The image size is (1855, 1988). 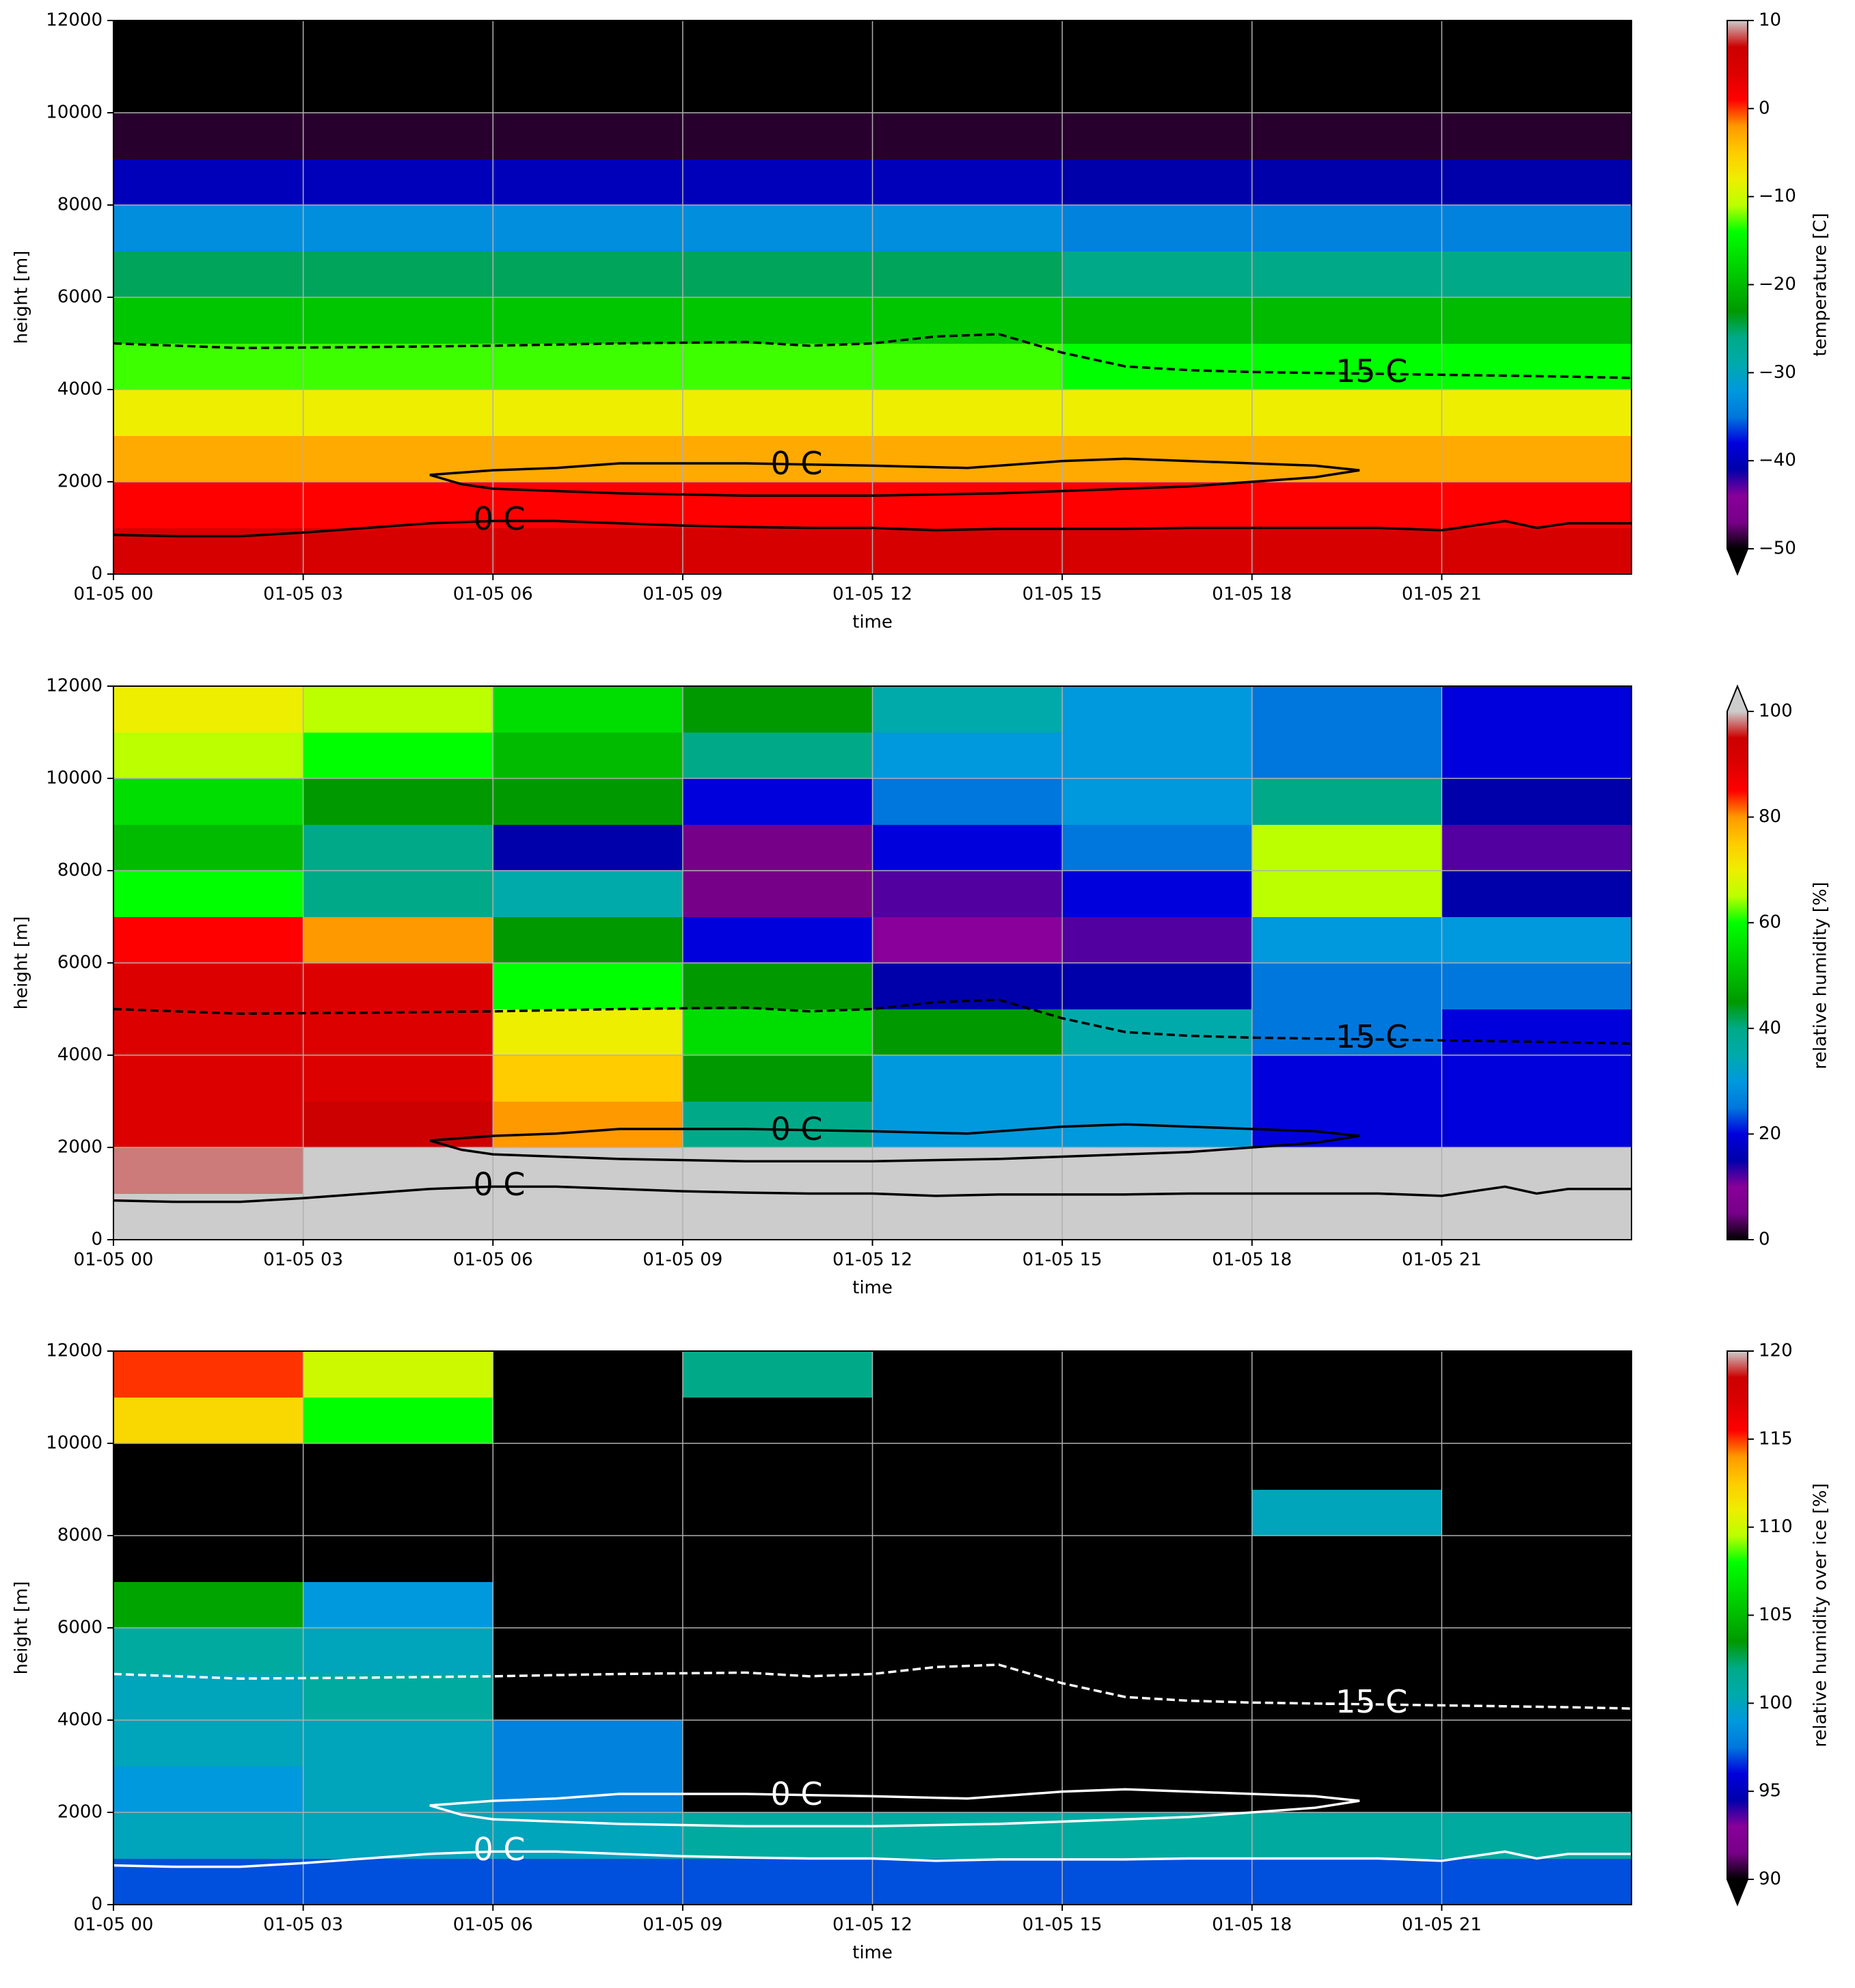 What do you see at coordinates (1776, 1703) in the screenshot?
I see `colorbar-tick-label: 100` at bounding box center [1776, 1703].